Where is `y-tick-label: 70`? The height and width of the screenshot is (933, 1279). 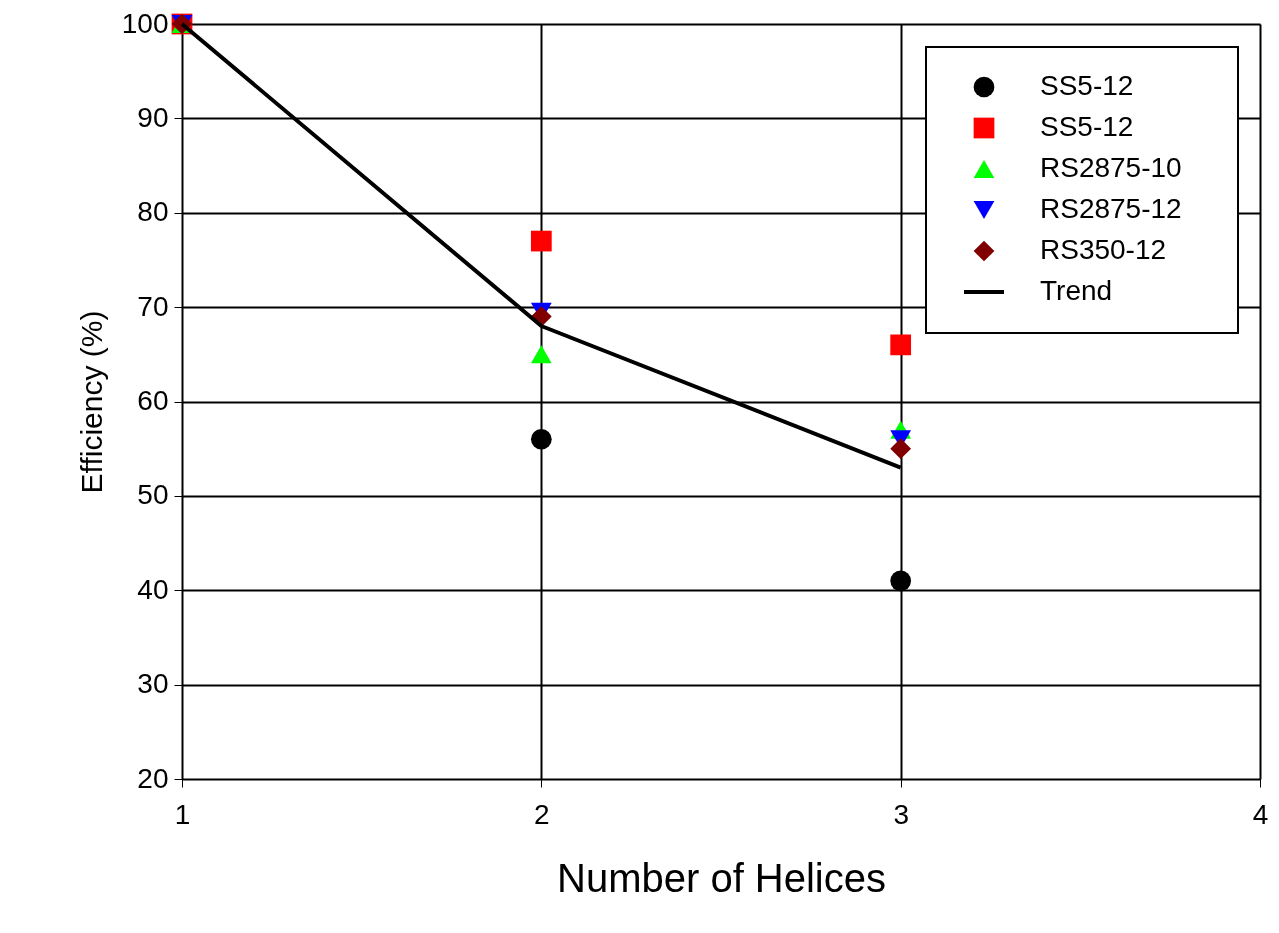 y-tick-label: 70 is located at coordinates (153, 306).